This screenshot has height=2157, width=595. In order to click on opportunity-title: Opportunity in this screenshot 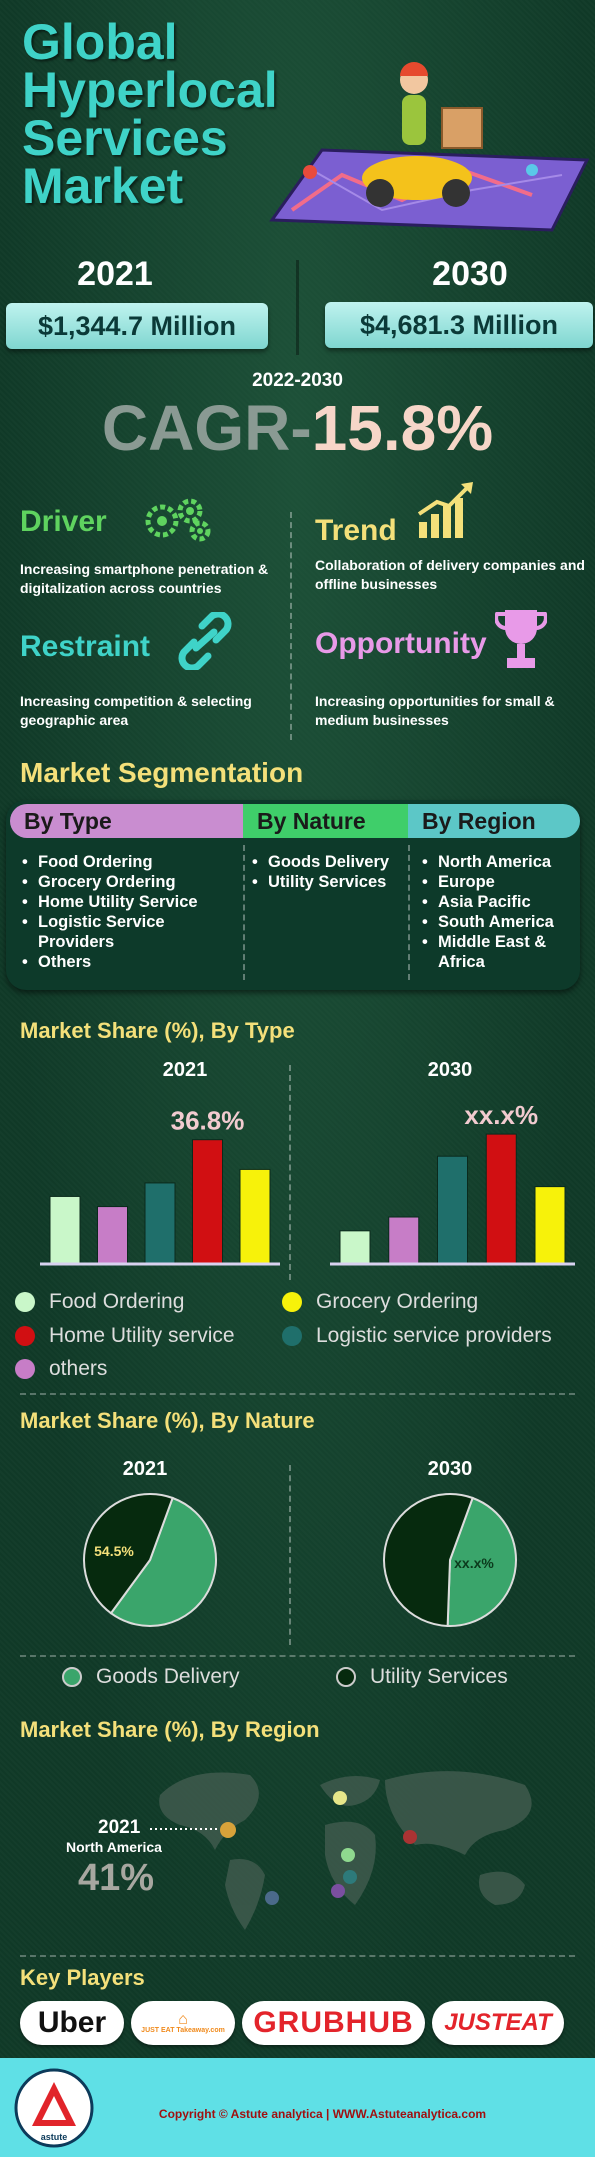, I will do `click(401, 643)`.